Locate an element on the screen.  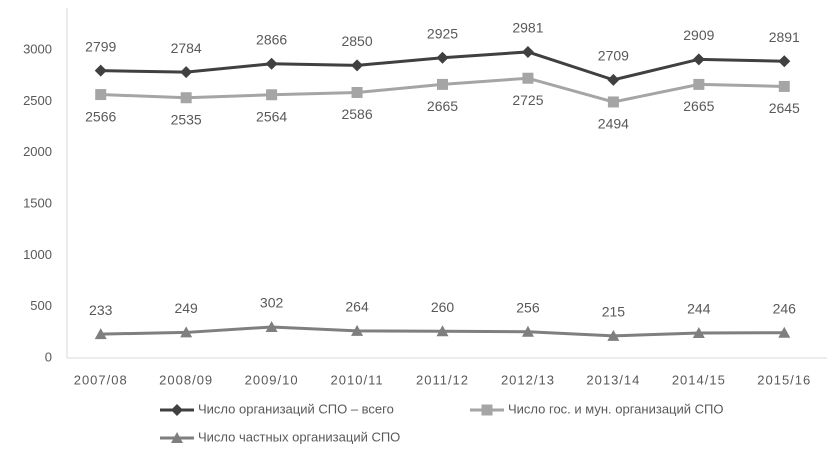
data-label: 233 is located at coordinates (101, 310).